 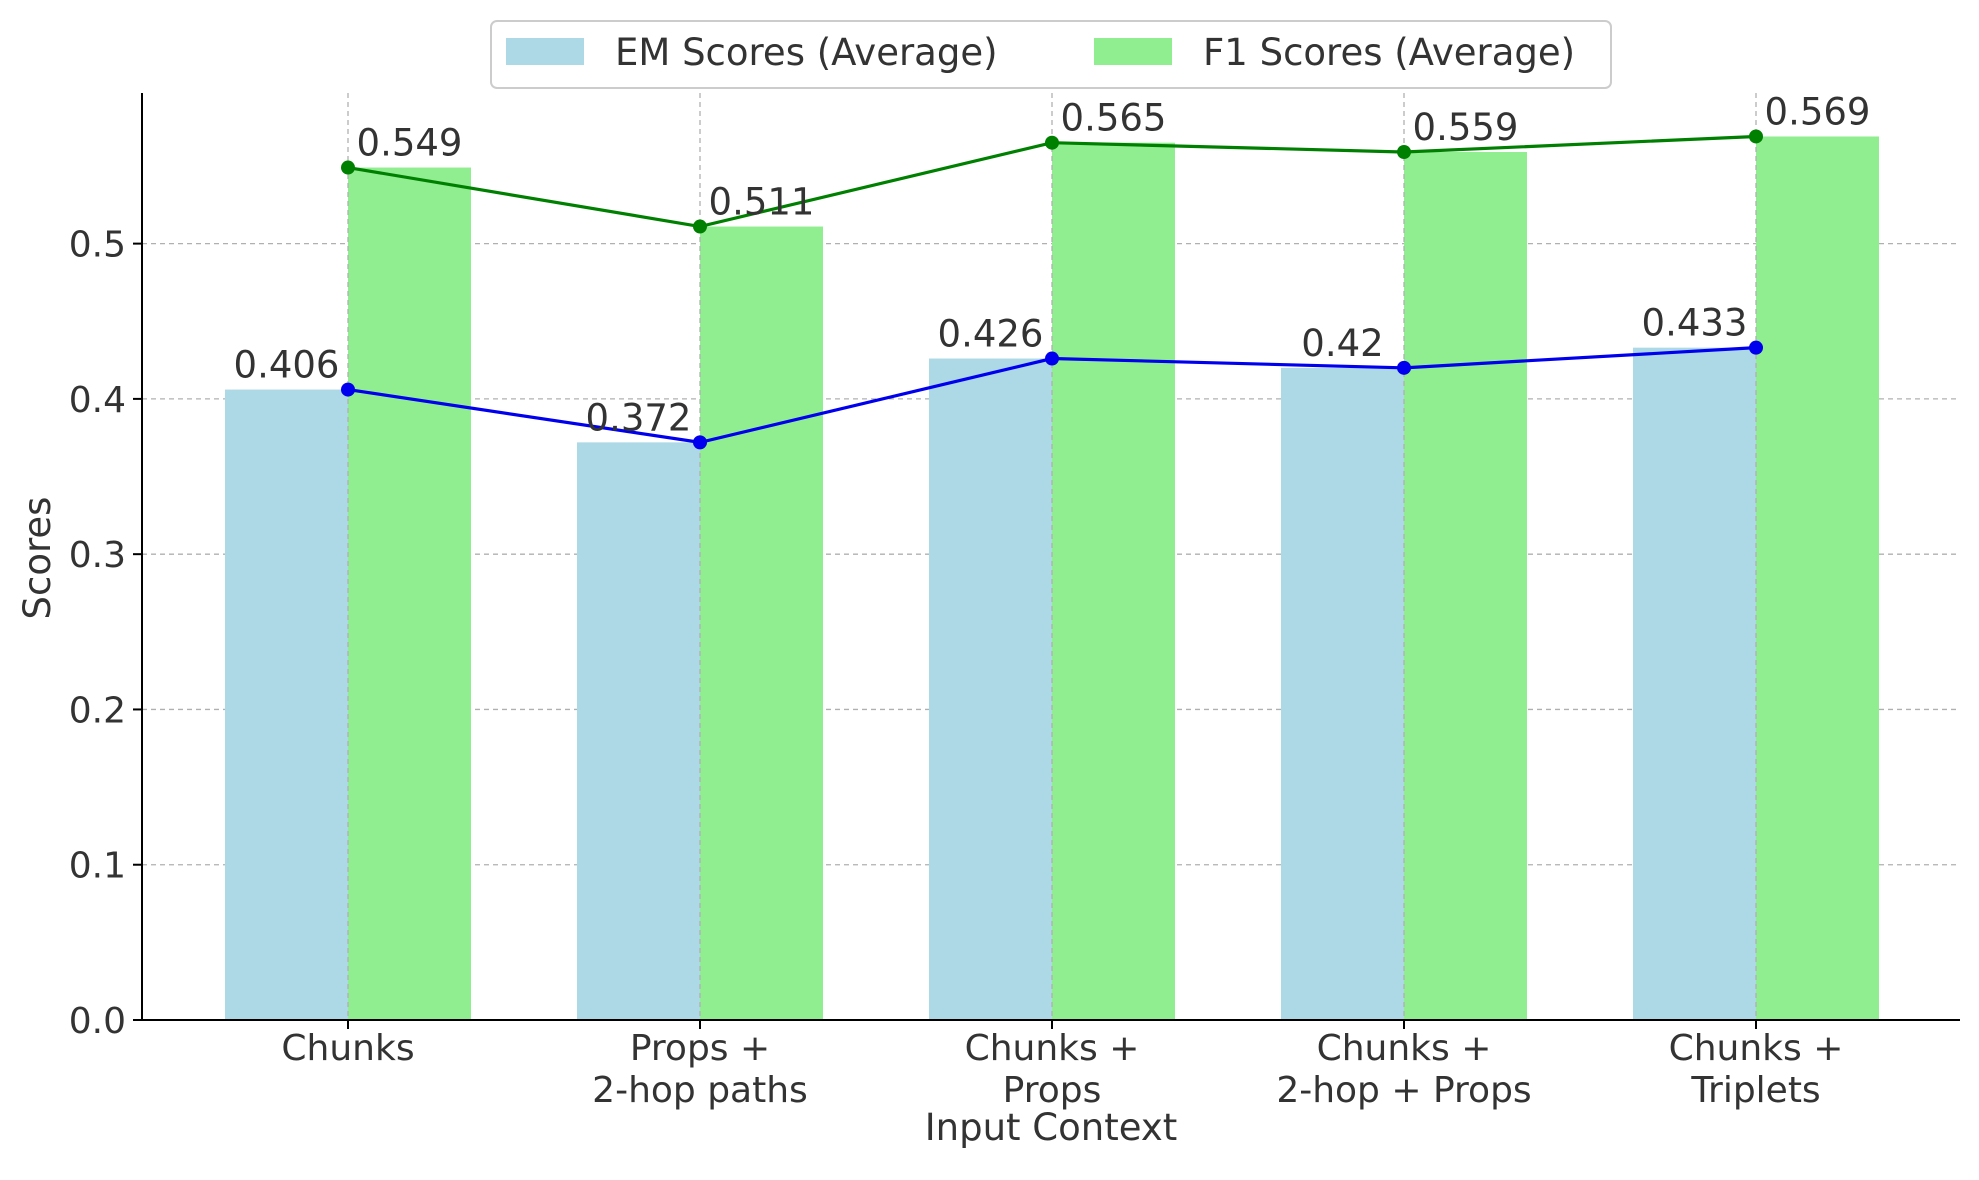 What do you see at coordinates (1389, 52) in the screenshot?
I see `legend-label-f1: F1 Scores (Average)` at bounding box center [1389, 52].